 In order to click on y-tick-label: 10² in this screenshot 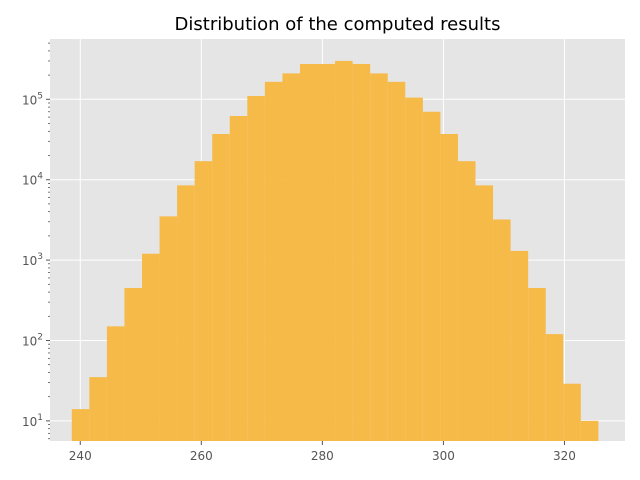, I will do `click(32, 341)`.